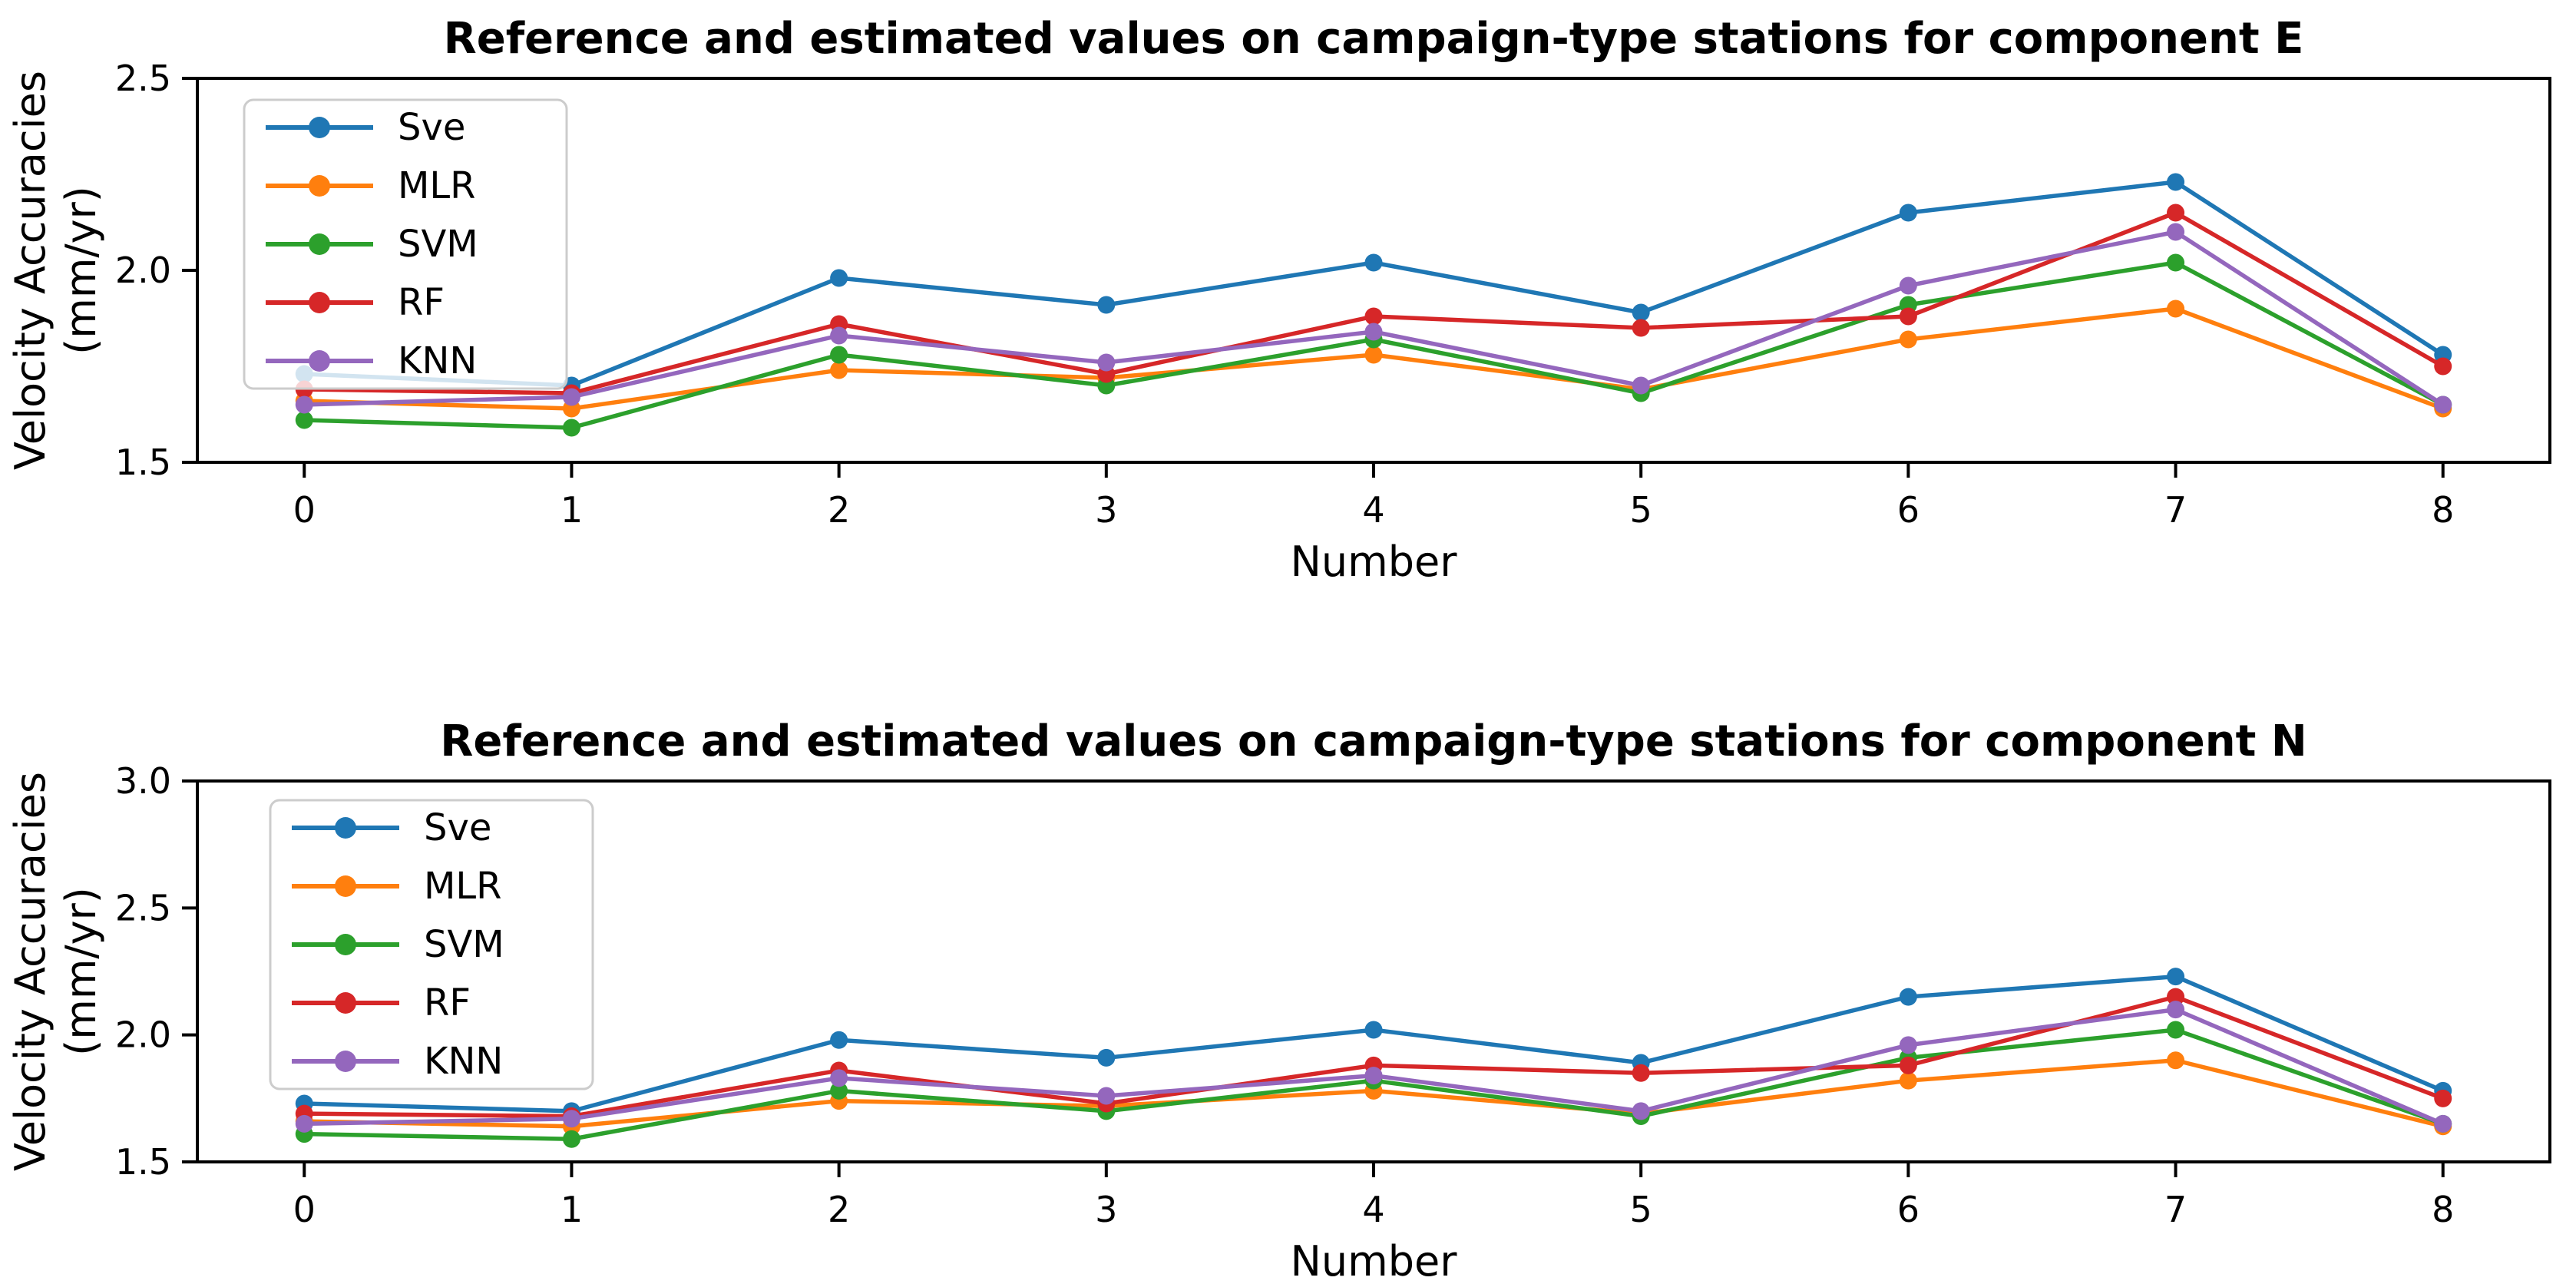  Describe the element at coordinates (1374, 1260) in the screenshot. I see `x-axis-label: Number` at that location.